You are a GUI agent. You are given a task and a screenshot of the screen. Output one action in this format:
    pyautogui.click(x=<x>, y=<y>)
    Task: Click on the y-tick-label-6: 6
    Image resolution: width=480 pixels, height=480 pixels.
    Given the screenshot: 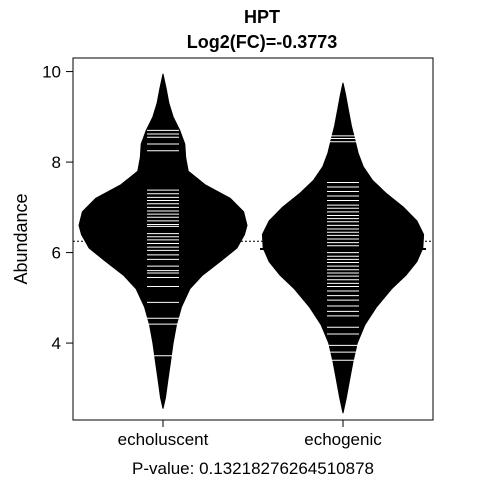 What is the action you would take?
    pyautogui.click(x=56, y=253)
    